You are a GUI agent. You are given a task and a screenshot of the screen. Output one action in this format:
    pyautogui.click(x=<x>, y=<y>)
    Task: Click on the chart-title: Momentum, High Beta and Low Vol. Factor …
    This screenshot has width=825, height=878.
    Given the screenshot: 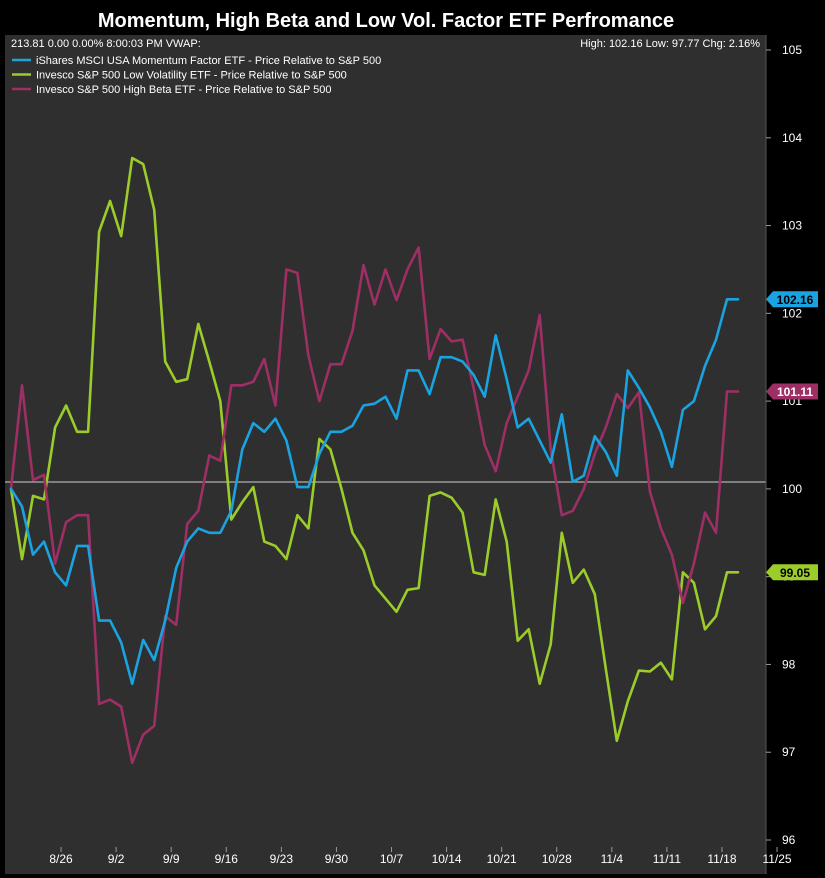 What is the action you would take?
    pyautogui.click(x=386, y=21)
    